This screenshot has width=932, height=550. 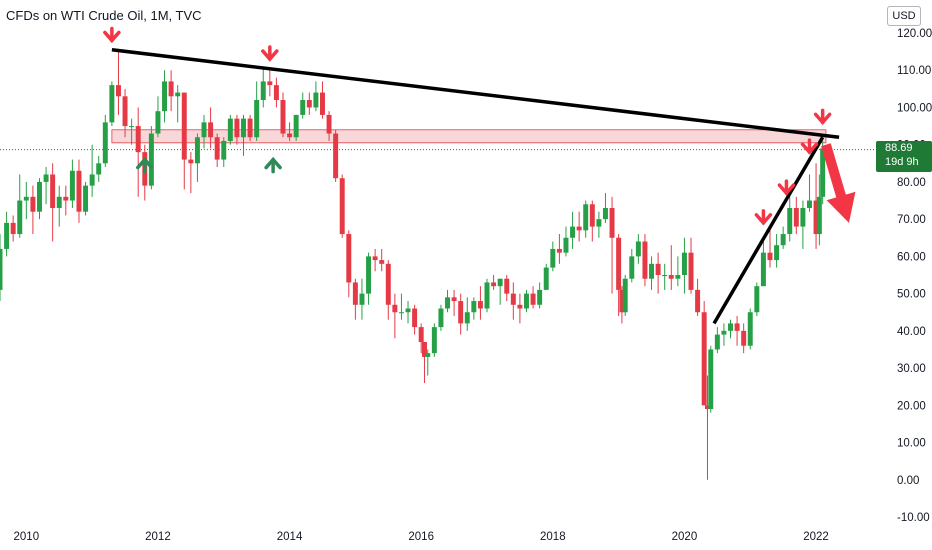 I want to click on x-tick-label: 2012, so click(x=158, y=537).